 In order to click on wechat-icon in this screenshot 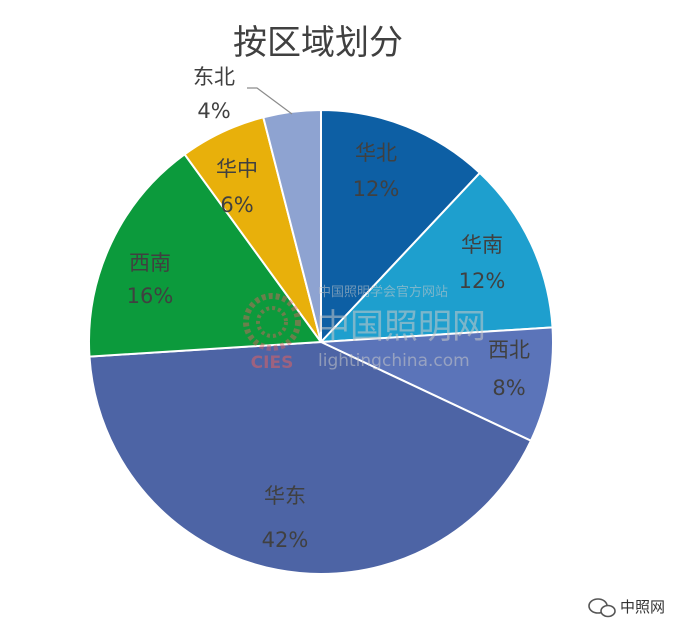, I will do `click(602, 608)`.